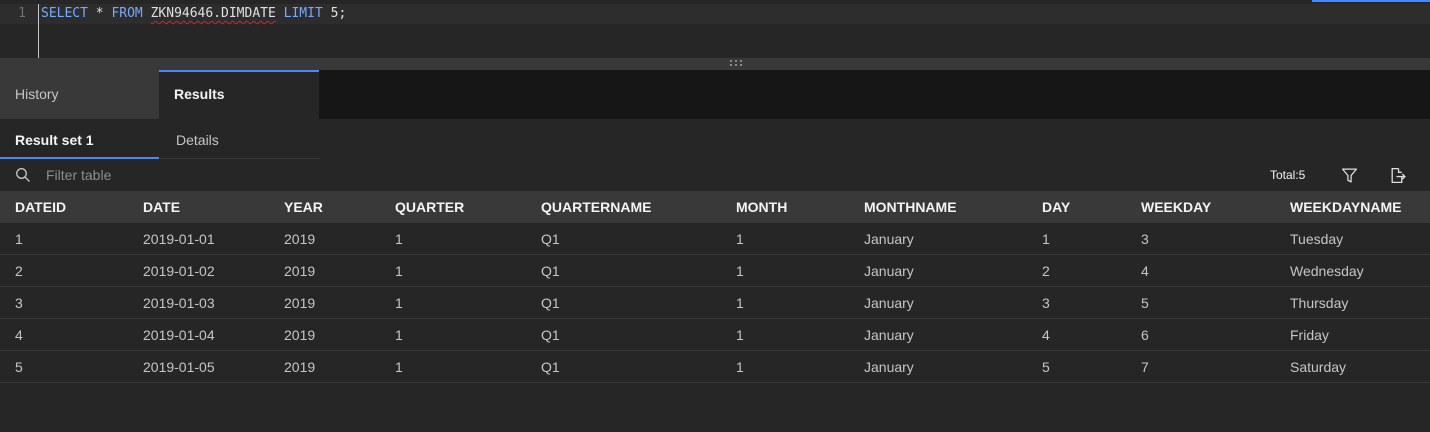 This screenshot has width=1430, height=432. What do you see at coordinates (430, 207) in the screenshot?
I see `column-header: QUARTER` at bounding box center [430, 207].